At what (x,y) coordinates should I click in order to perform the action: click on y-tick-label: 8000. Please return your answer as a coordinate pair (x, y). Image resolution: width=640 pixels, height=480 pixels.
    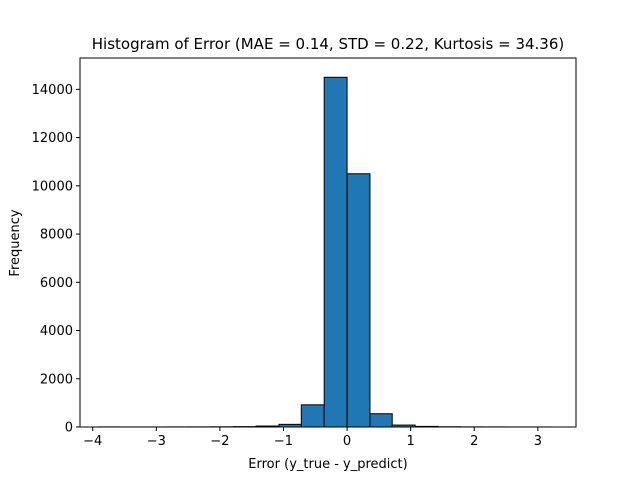
    Looking at the image, I should click on (56, 235).